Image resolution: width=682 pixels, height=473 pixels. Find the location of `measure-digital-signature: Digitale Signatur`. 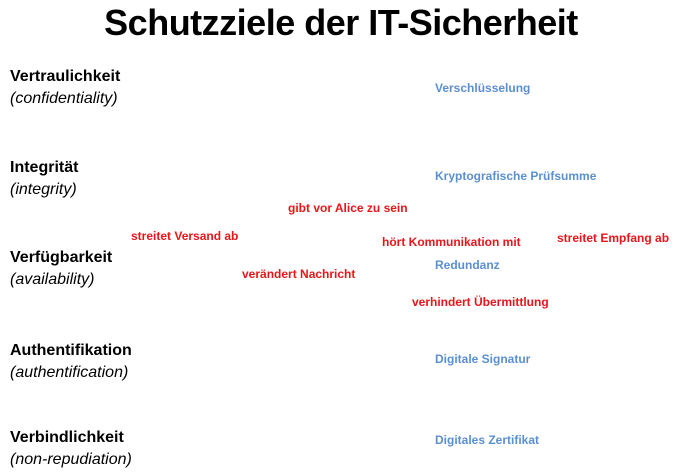

measure-digital-signature: Digitale Signatur is located at coordinates (483, 359).